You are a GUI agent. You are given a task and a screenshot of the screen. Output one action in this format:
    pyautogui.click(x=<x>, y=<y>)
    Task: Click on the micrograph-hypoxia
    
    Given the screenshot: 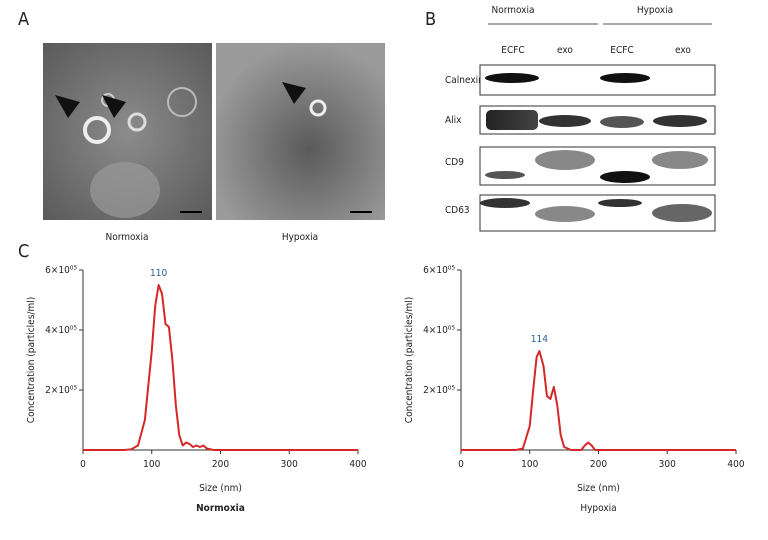 What is the action you would take?
    pyautogui.click(x=300, y=131)
    